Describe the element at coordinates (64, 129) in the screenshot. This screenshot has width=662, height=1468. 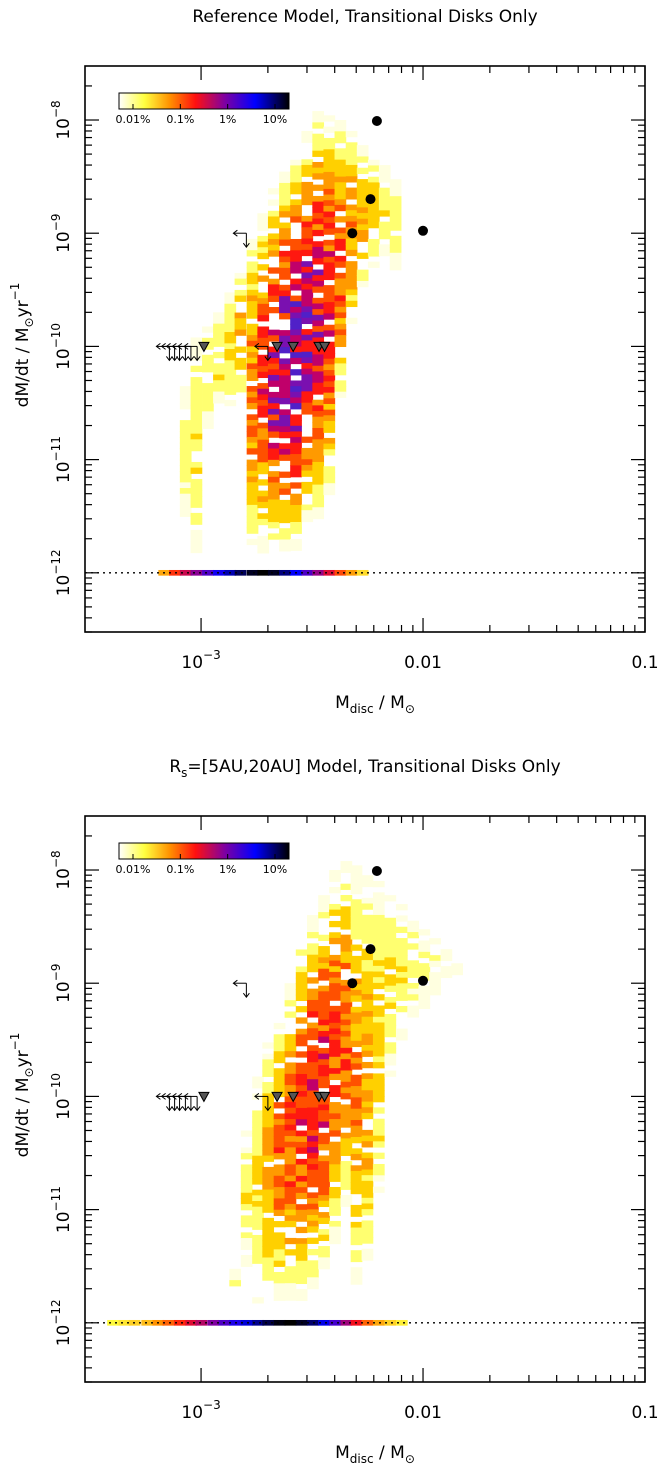
I see `tick-base: 10` at that location.